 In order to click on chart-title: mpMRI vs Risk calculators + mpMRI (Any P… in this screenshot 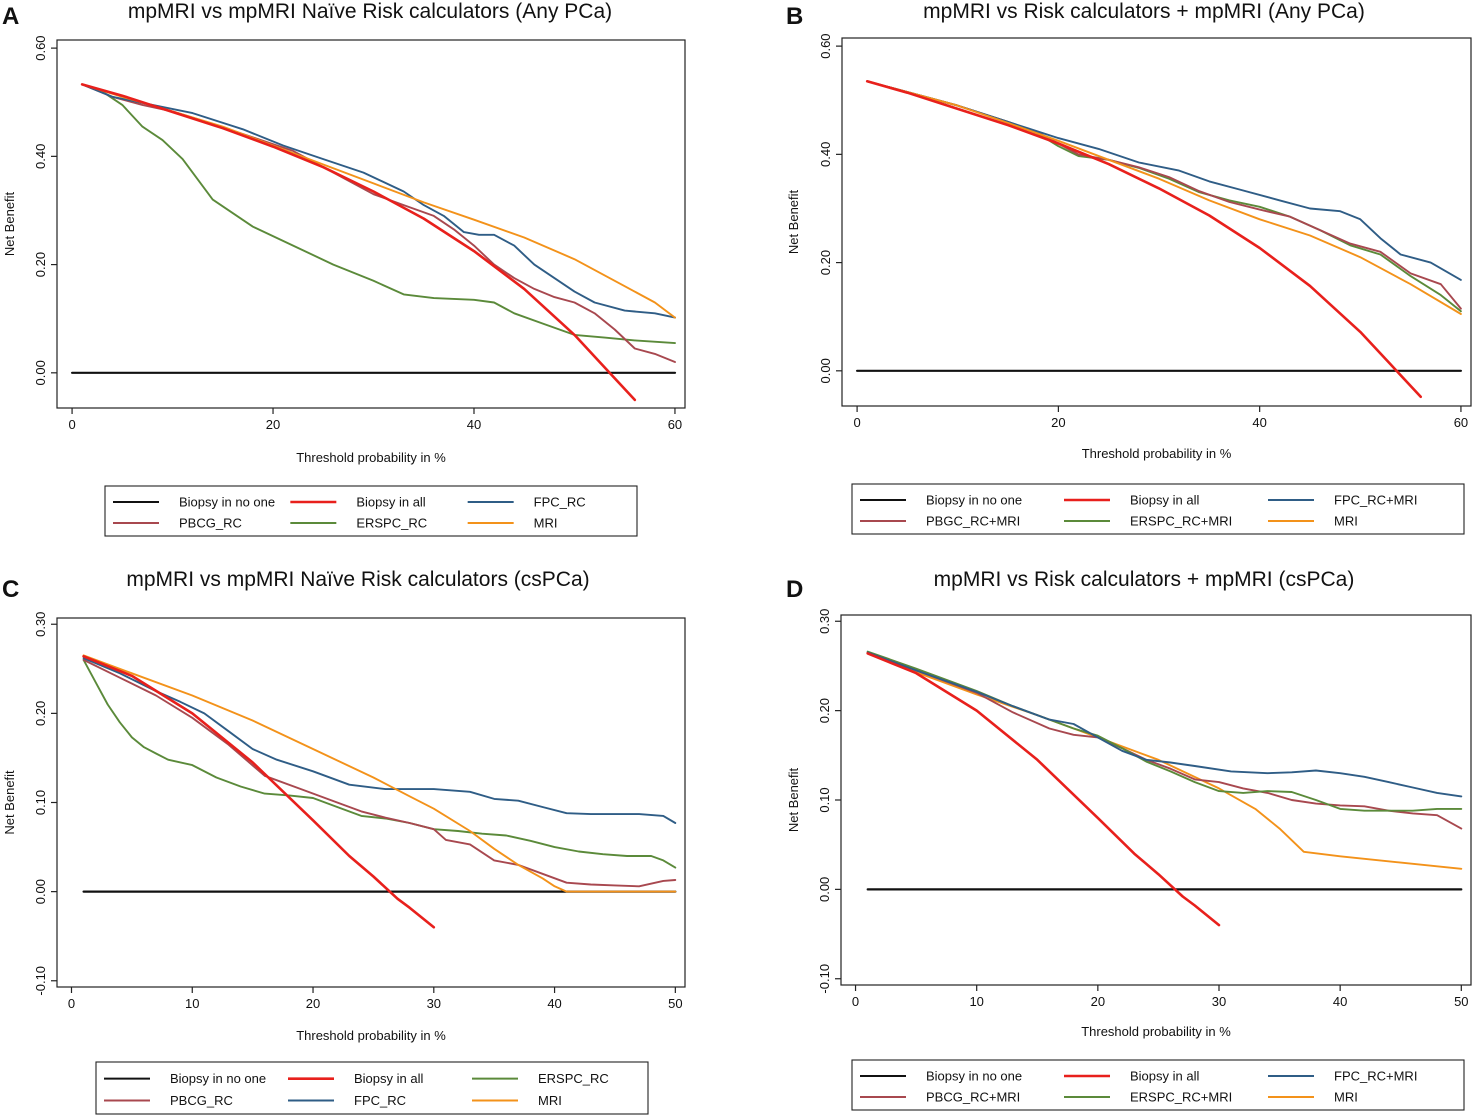, I will do `click(1144, 11)`.